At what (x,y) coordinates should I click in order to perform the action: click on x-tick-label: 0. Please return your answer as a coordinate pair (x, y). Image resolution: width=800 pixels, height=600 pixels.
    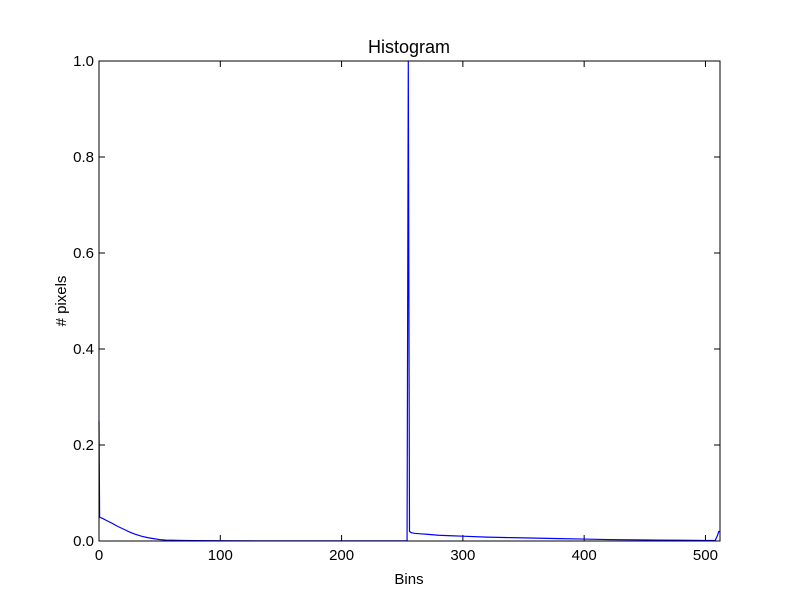
    Looking at the image, I should click on (99, 555).